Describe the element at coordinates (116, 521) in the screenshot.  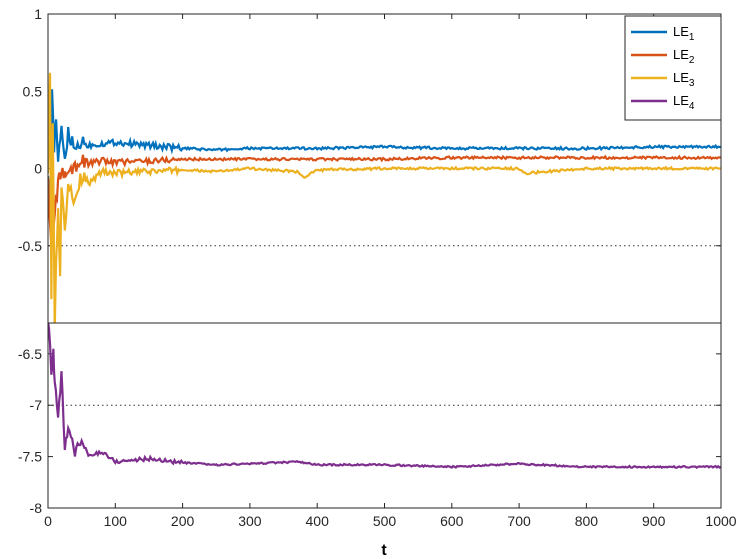
I see `xtick-label: 100` at that location.